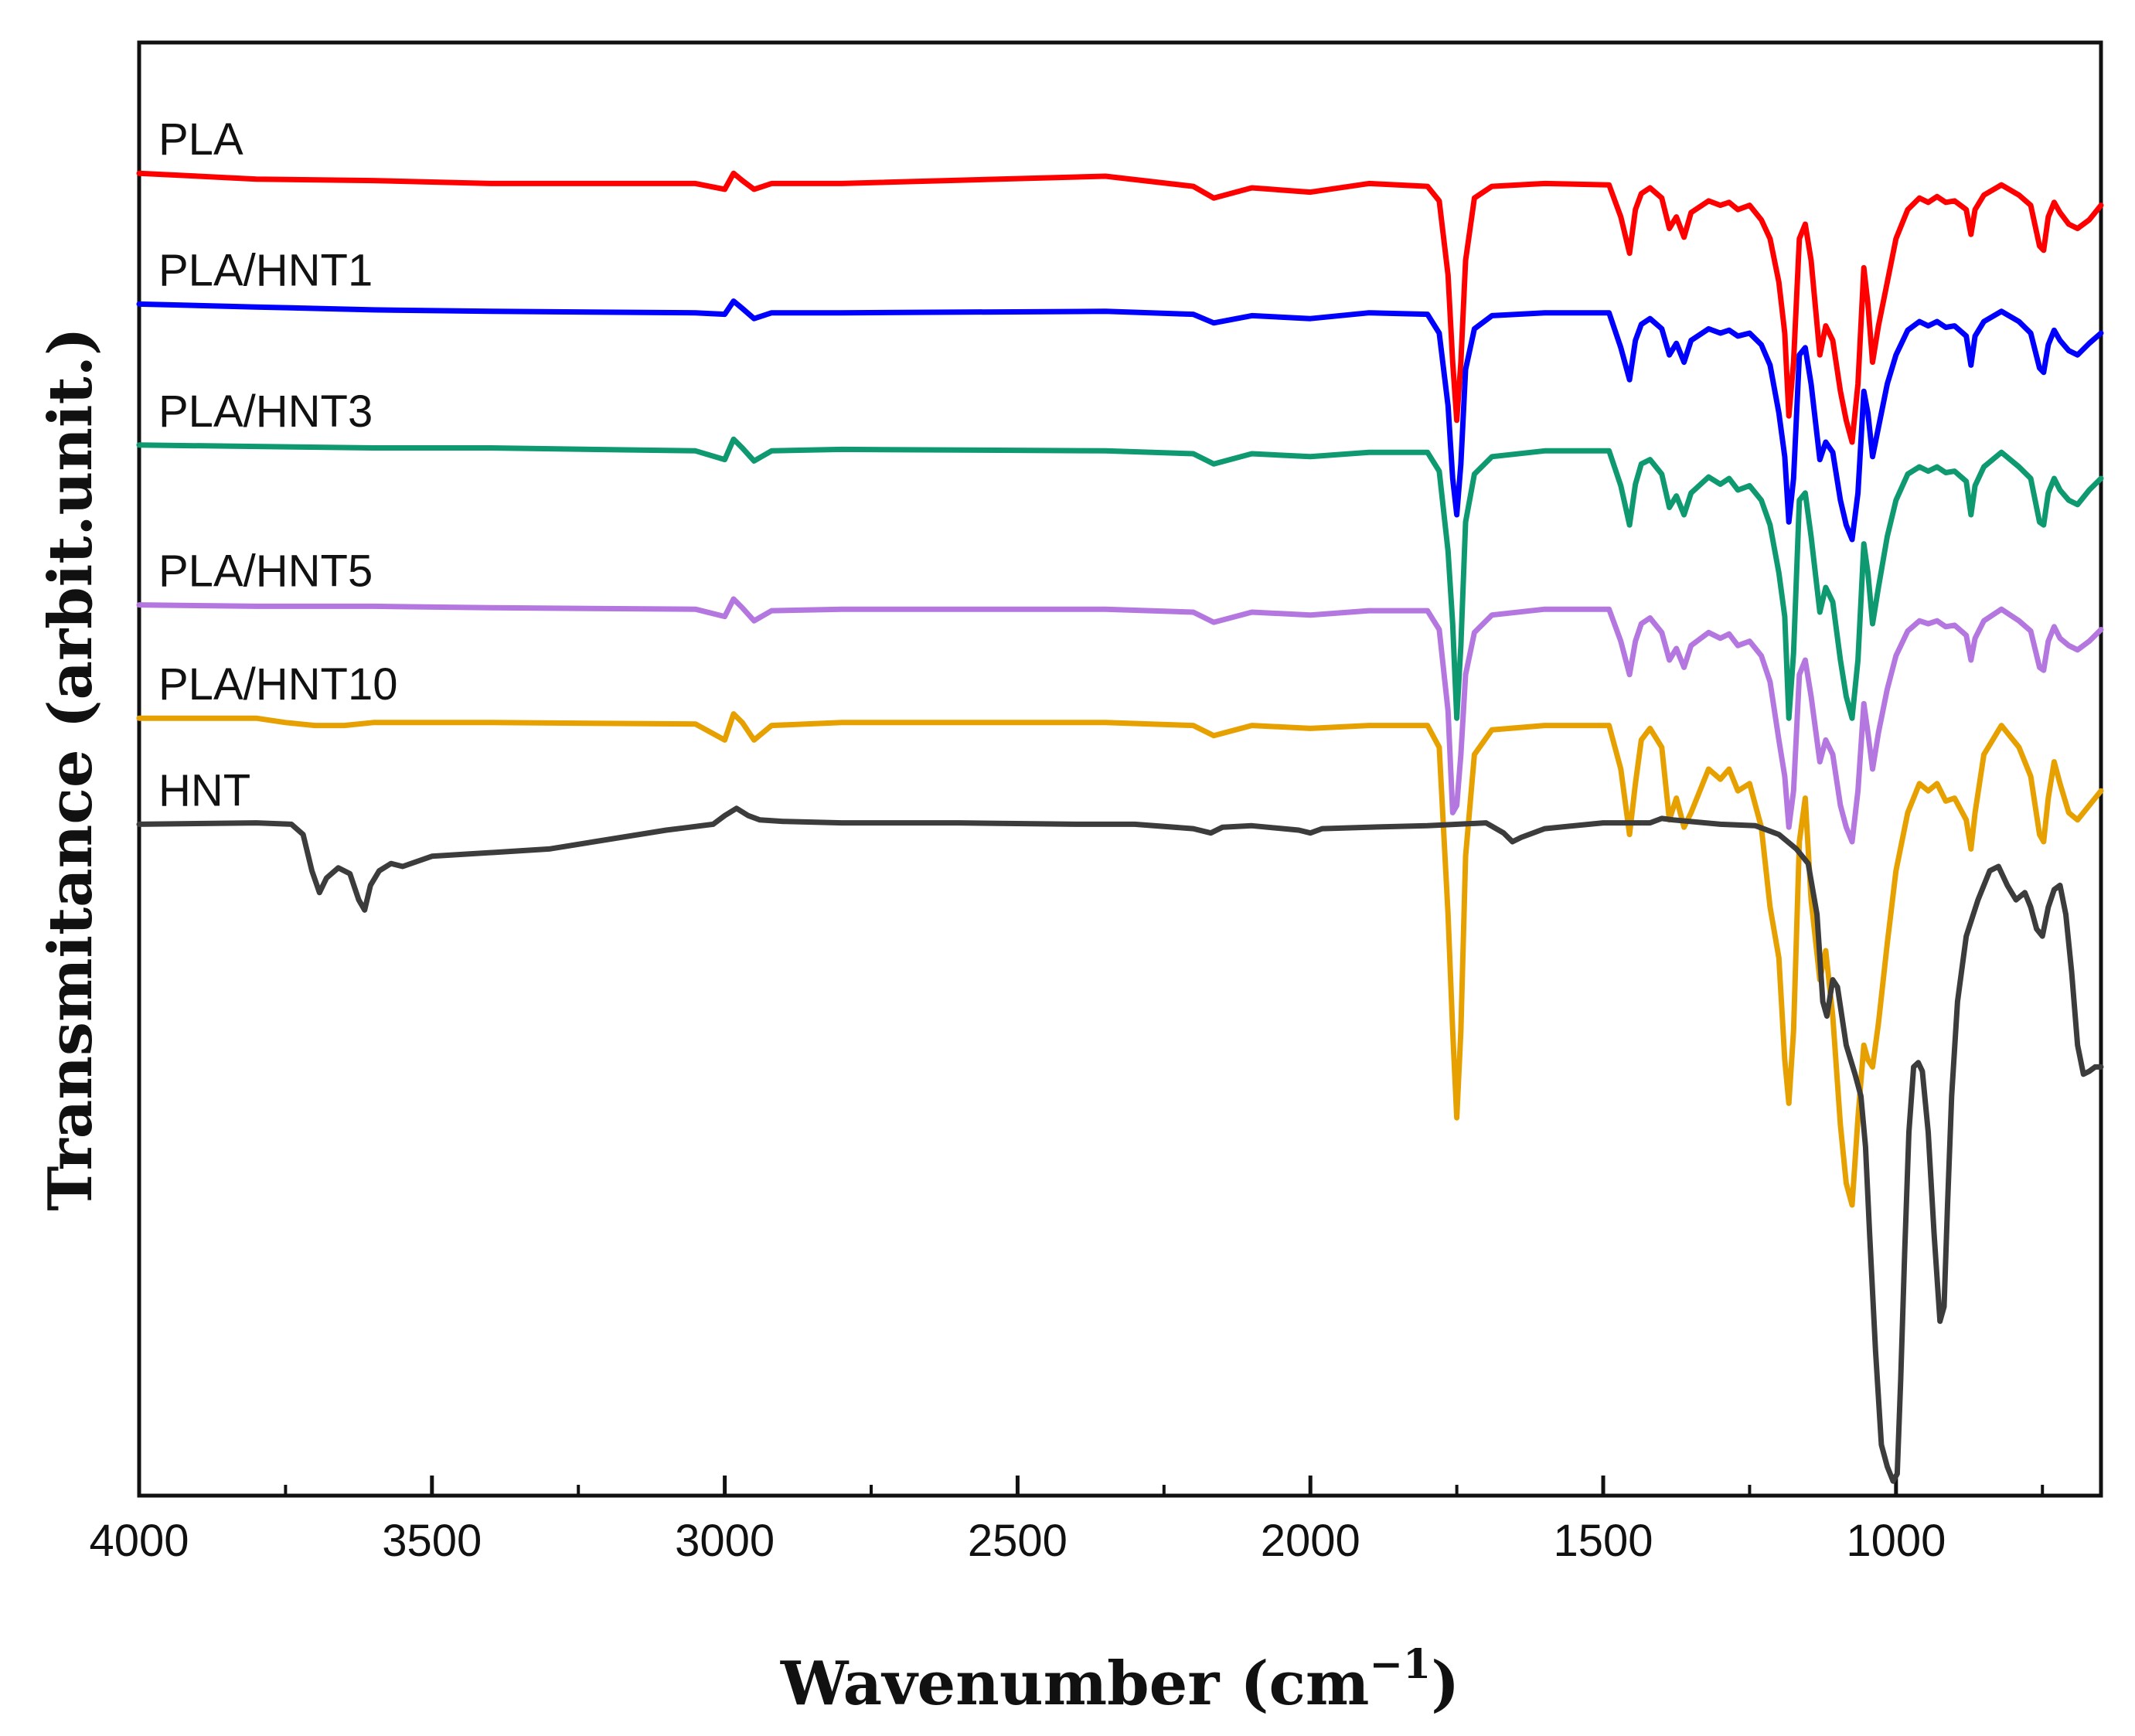 Image resolution: width=2135 pixels, height=1736 pixels. Describe the element at coordinates (277, 685) in the screenshot. I see `series-label-pla-hnt10: PLA/HNT10` at that location.